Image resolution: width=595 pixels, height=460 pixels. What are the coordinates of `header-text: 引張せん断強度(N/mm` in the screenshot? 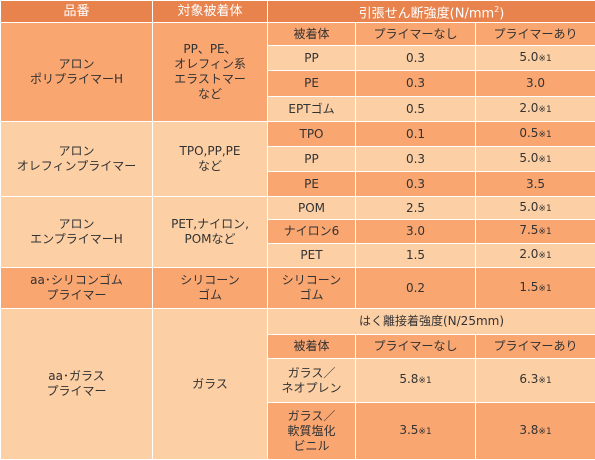 It's located at (427, 13).